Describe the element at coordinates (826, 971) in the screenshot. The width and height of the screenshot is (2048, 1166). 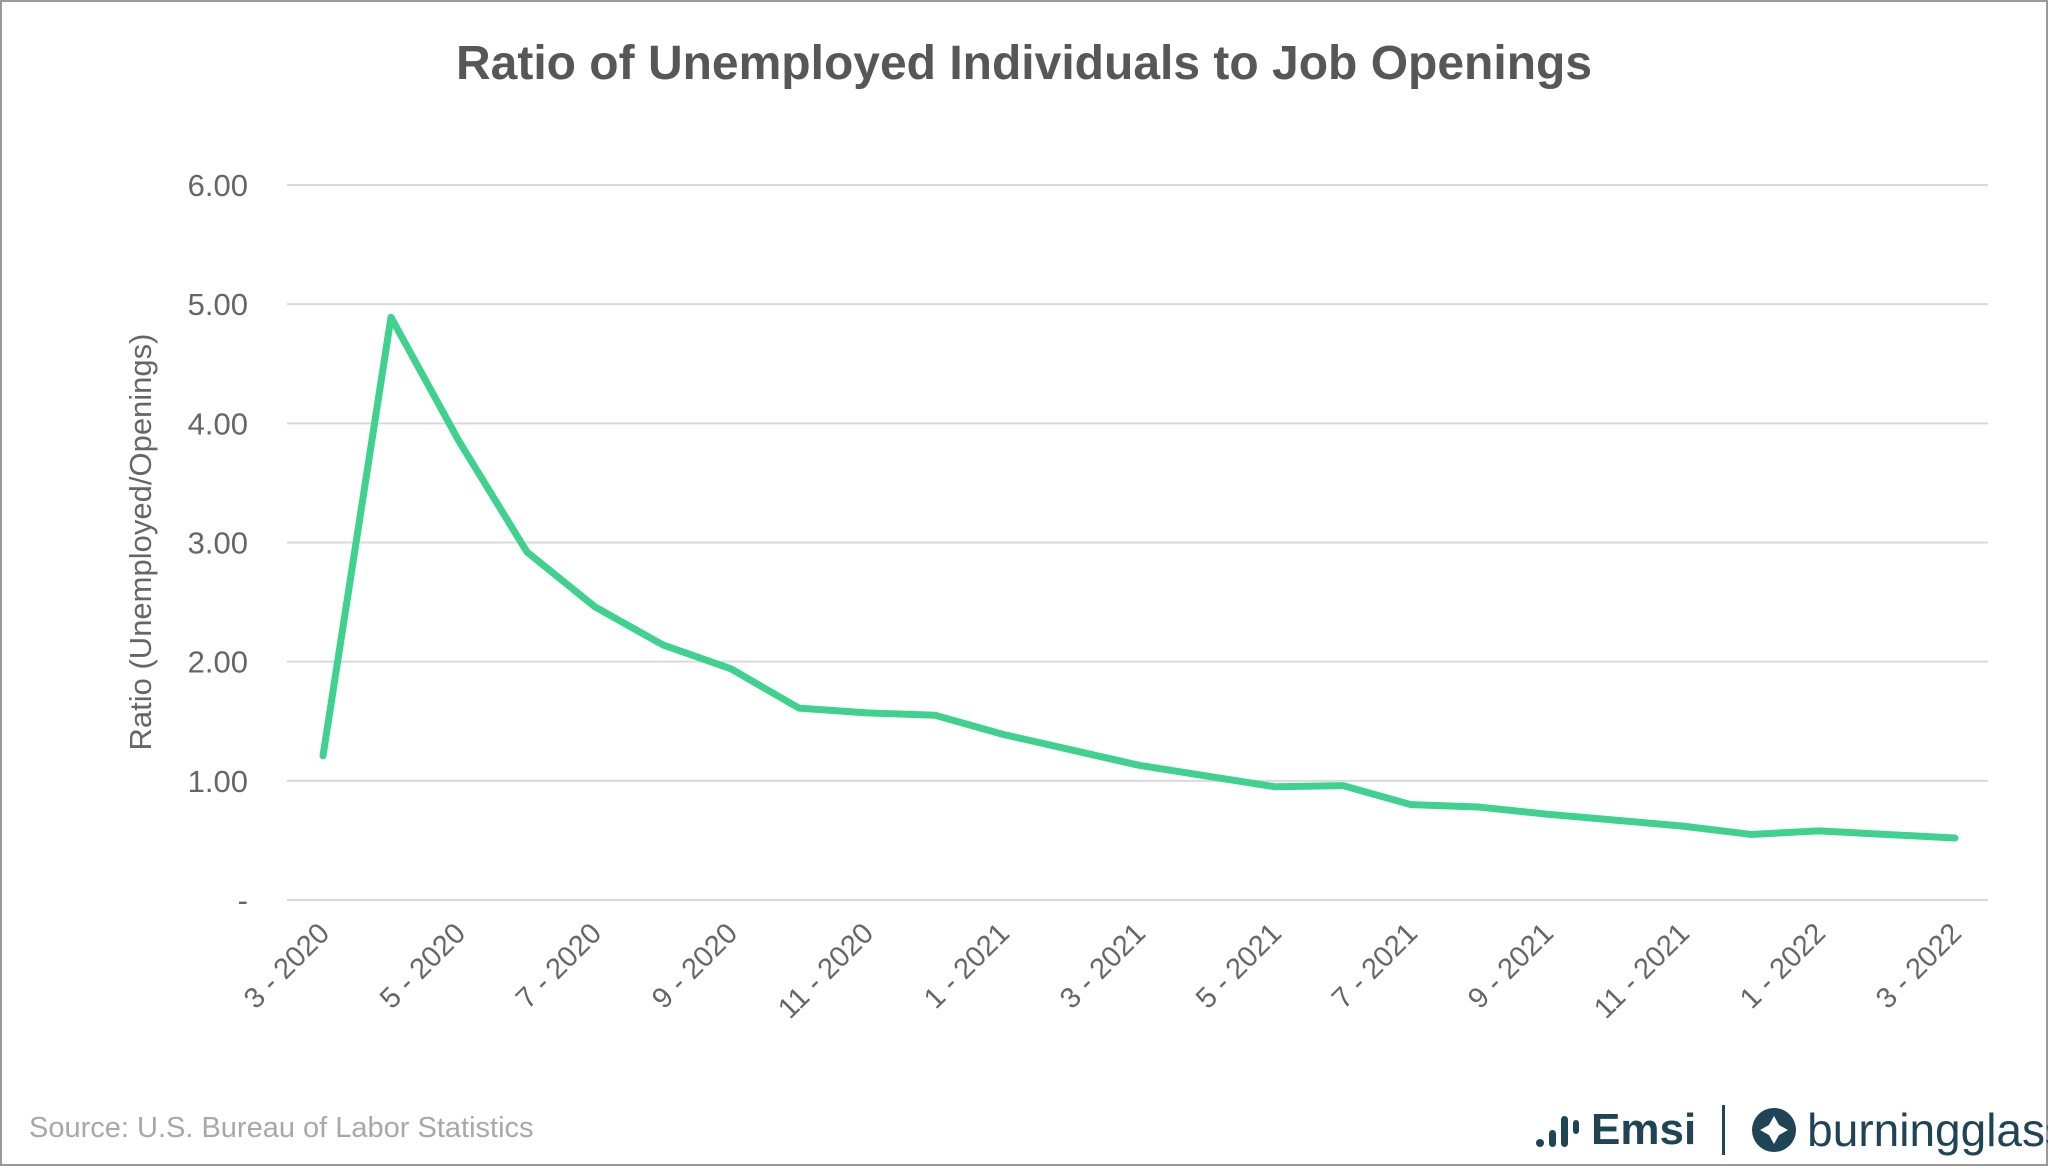
I see `x-tick-label: 11 - 2020` at that location.